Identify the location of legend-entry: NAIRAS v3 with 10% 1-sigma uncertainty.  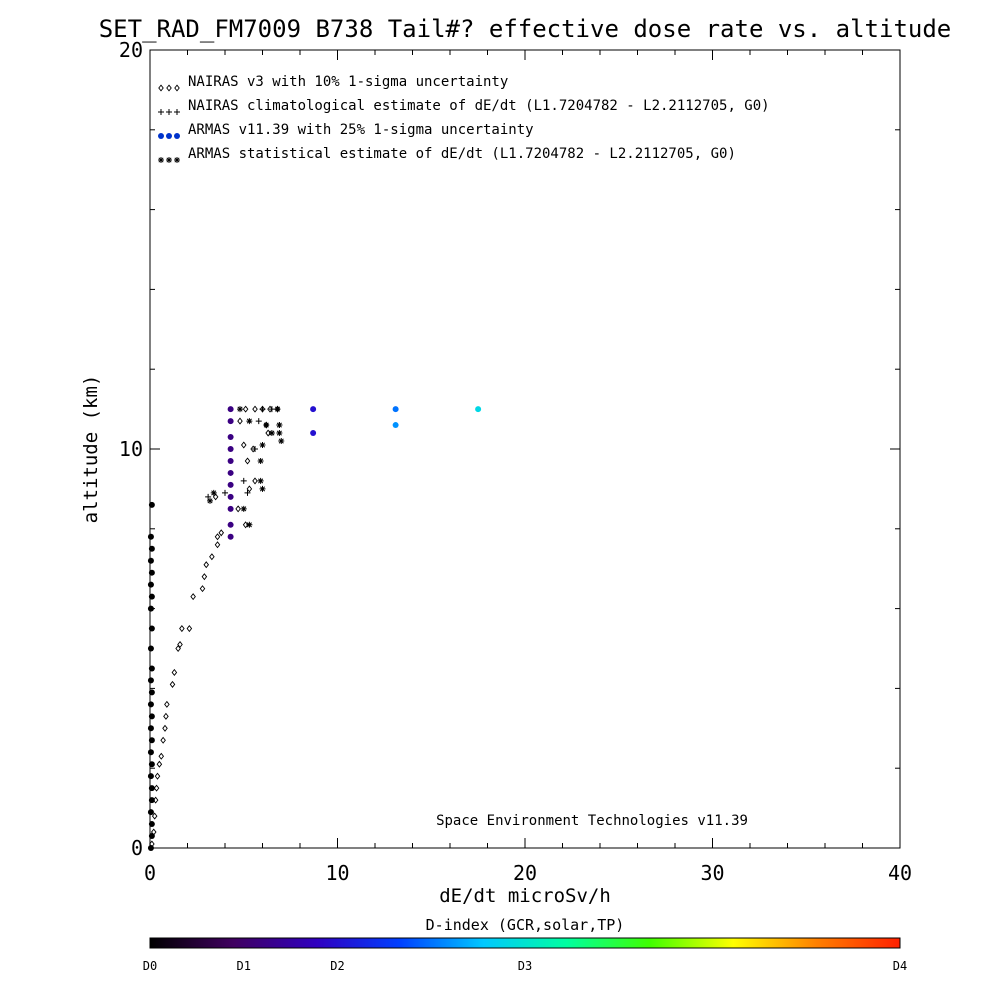
(333, 83).